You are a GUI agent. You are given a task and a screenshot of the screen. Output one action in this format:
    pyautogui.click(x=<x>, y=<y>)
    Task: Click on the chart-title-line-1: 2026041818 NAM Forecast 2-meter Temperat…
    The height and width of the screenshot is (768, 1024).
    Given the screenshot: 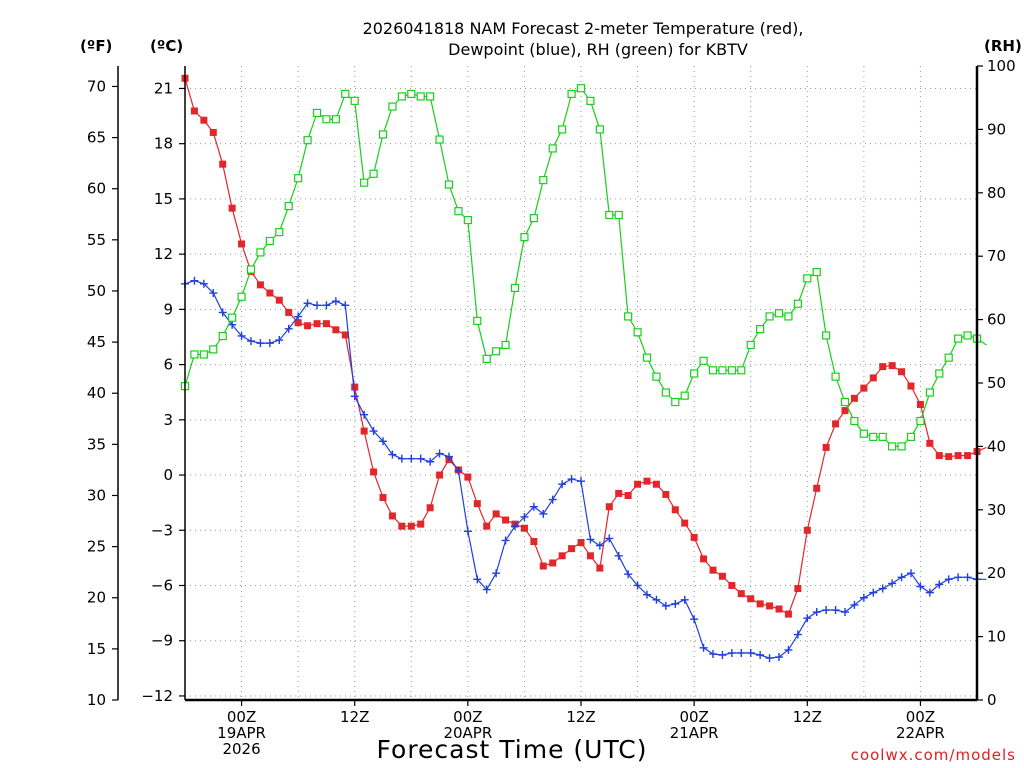 What is the action you would take?
    pyautogui.click(x=583, y=28)
    